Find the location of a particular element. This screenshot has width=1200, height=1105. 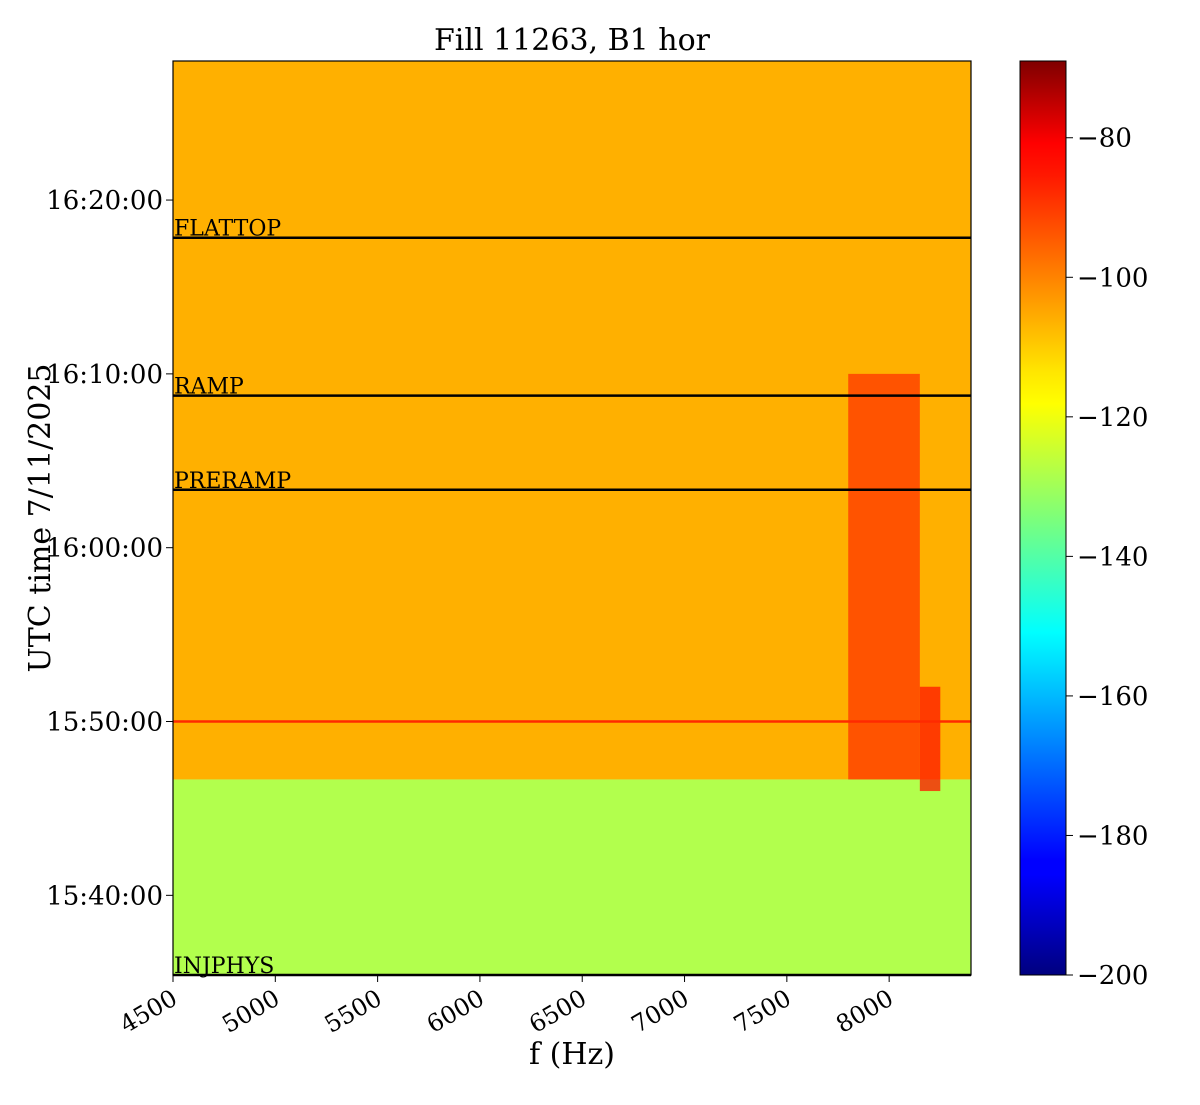

y-tick-label: 16:20:00 is located at coordinates (104, 201).